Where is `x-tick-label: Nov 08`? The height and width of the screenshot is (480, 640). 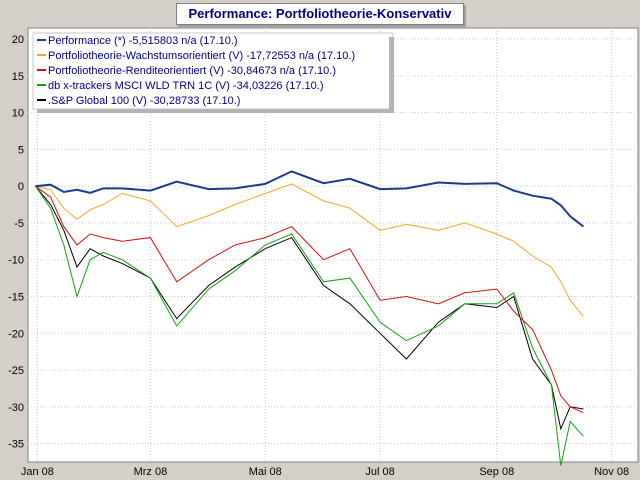 x-tick-label: Nov 08 is located at coordinates (611, 472).